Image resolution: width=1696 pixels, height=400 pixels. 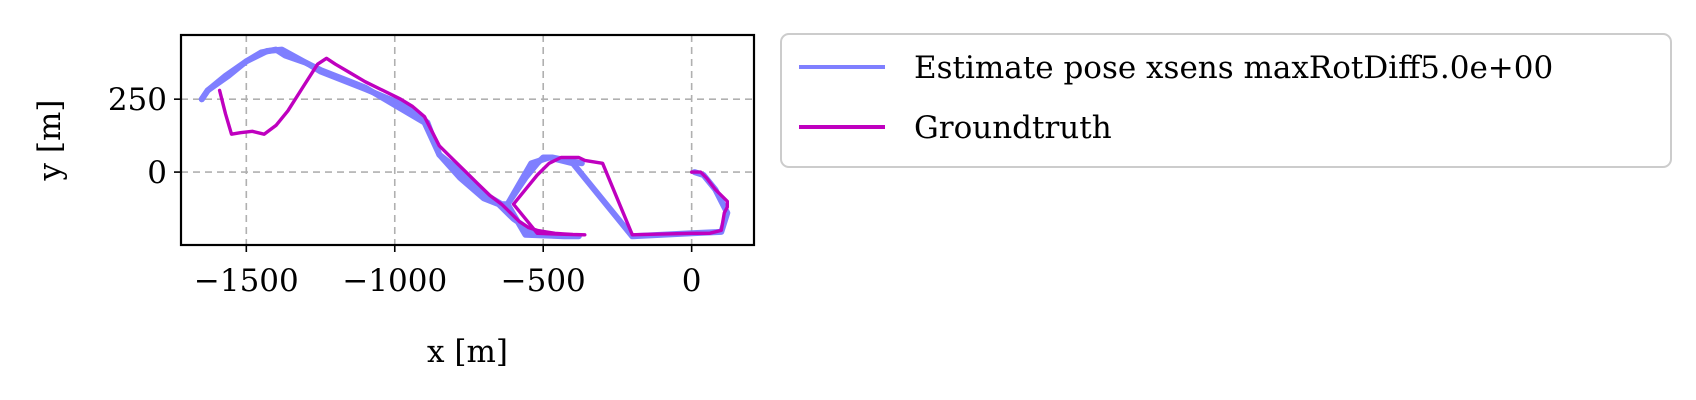 I want to click on x-axis-label: x [m], so click(x=467, y=352).